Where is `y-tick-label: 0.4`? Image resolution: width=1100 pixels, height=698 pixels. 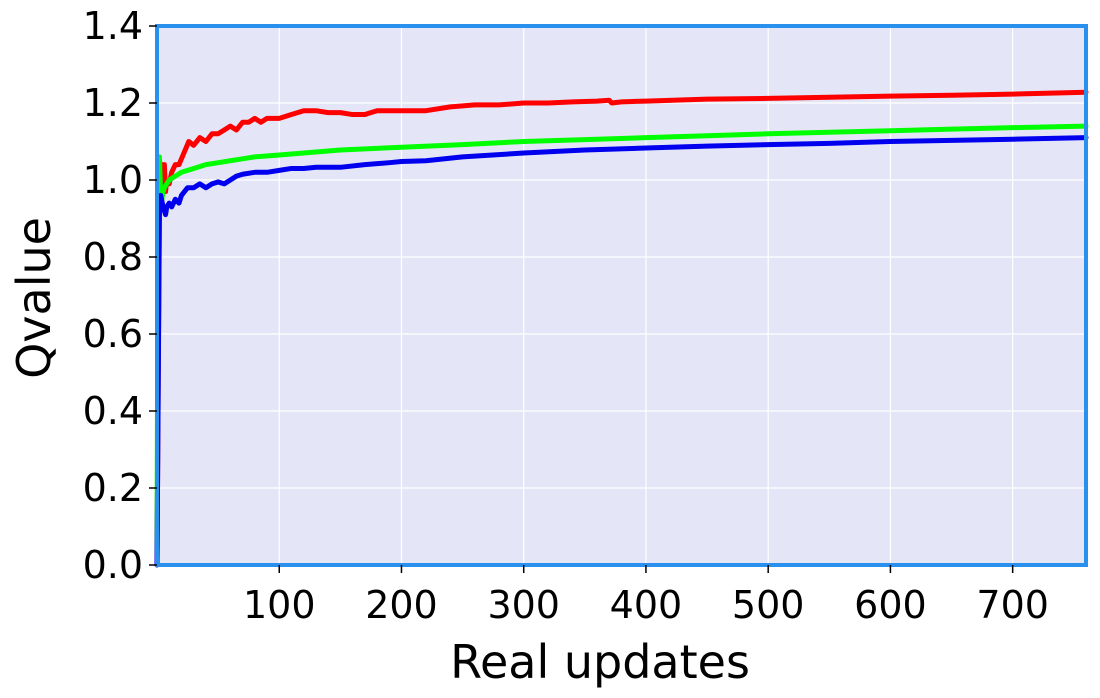 y-tick-label: 0.4 is located at coordinates (113, 411).